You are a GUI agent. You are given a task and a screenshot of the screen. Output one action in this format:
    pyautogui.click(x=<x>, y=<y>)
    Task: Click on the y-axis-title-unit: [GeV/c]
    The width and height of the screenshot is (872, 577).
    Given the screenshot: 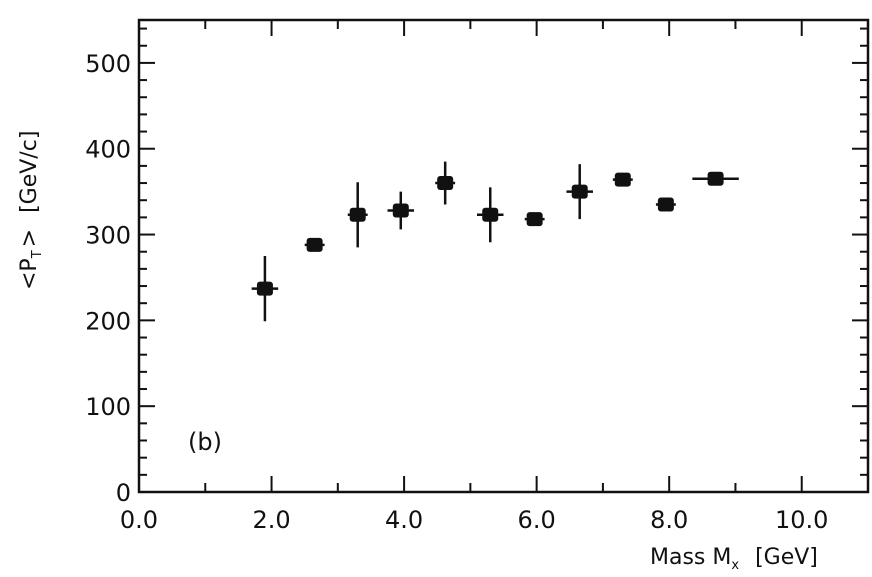 What is the action you would take?
    pyautogui.click(x=29, y=172)
    